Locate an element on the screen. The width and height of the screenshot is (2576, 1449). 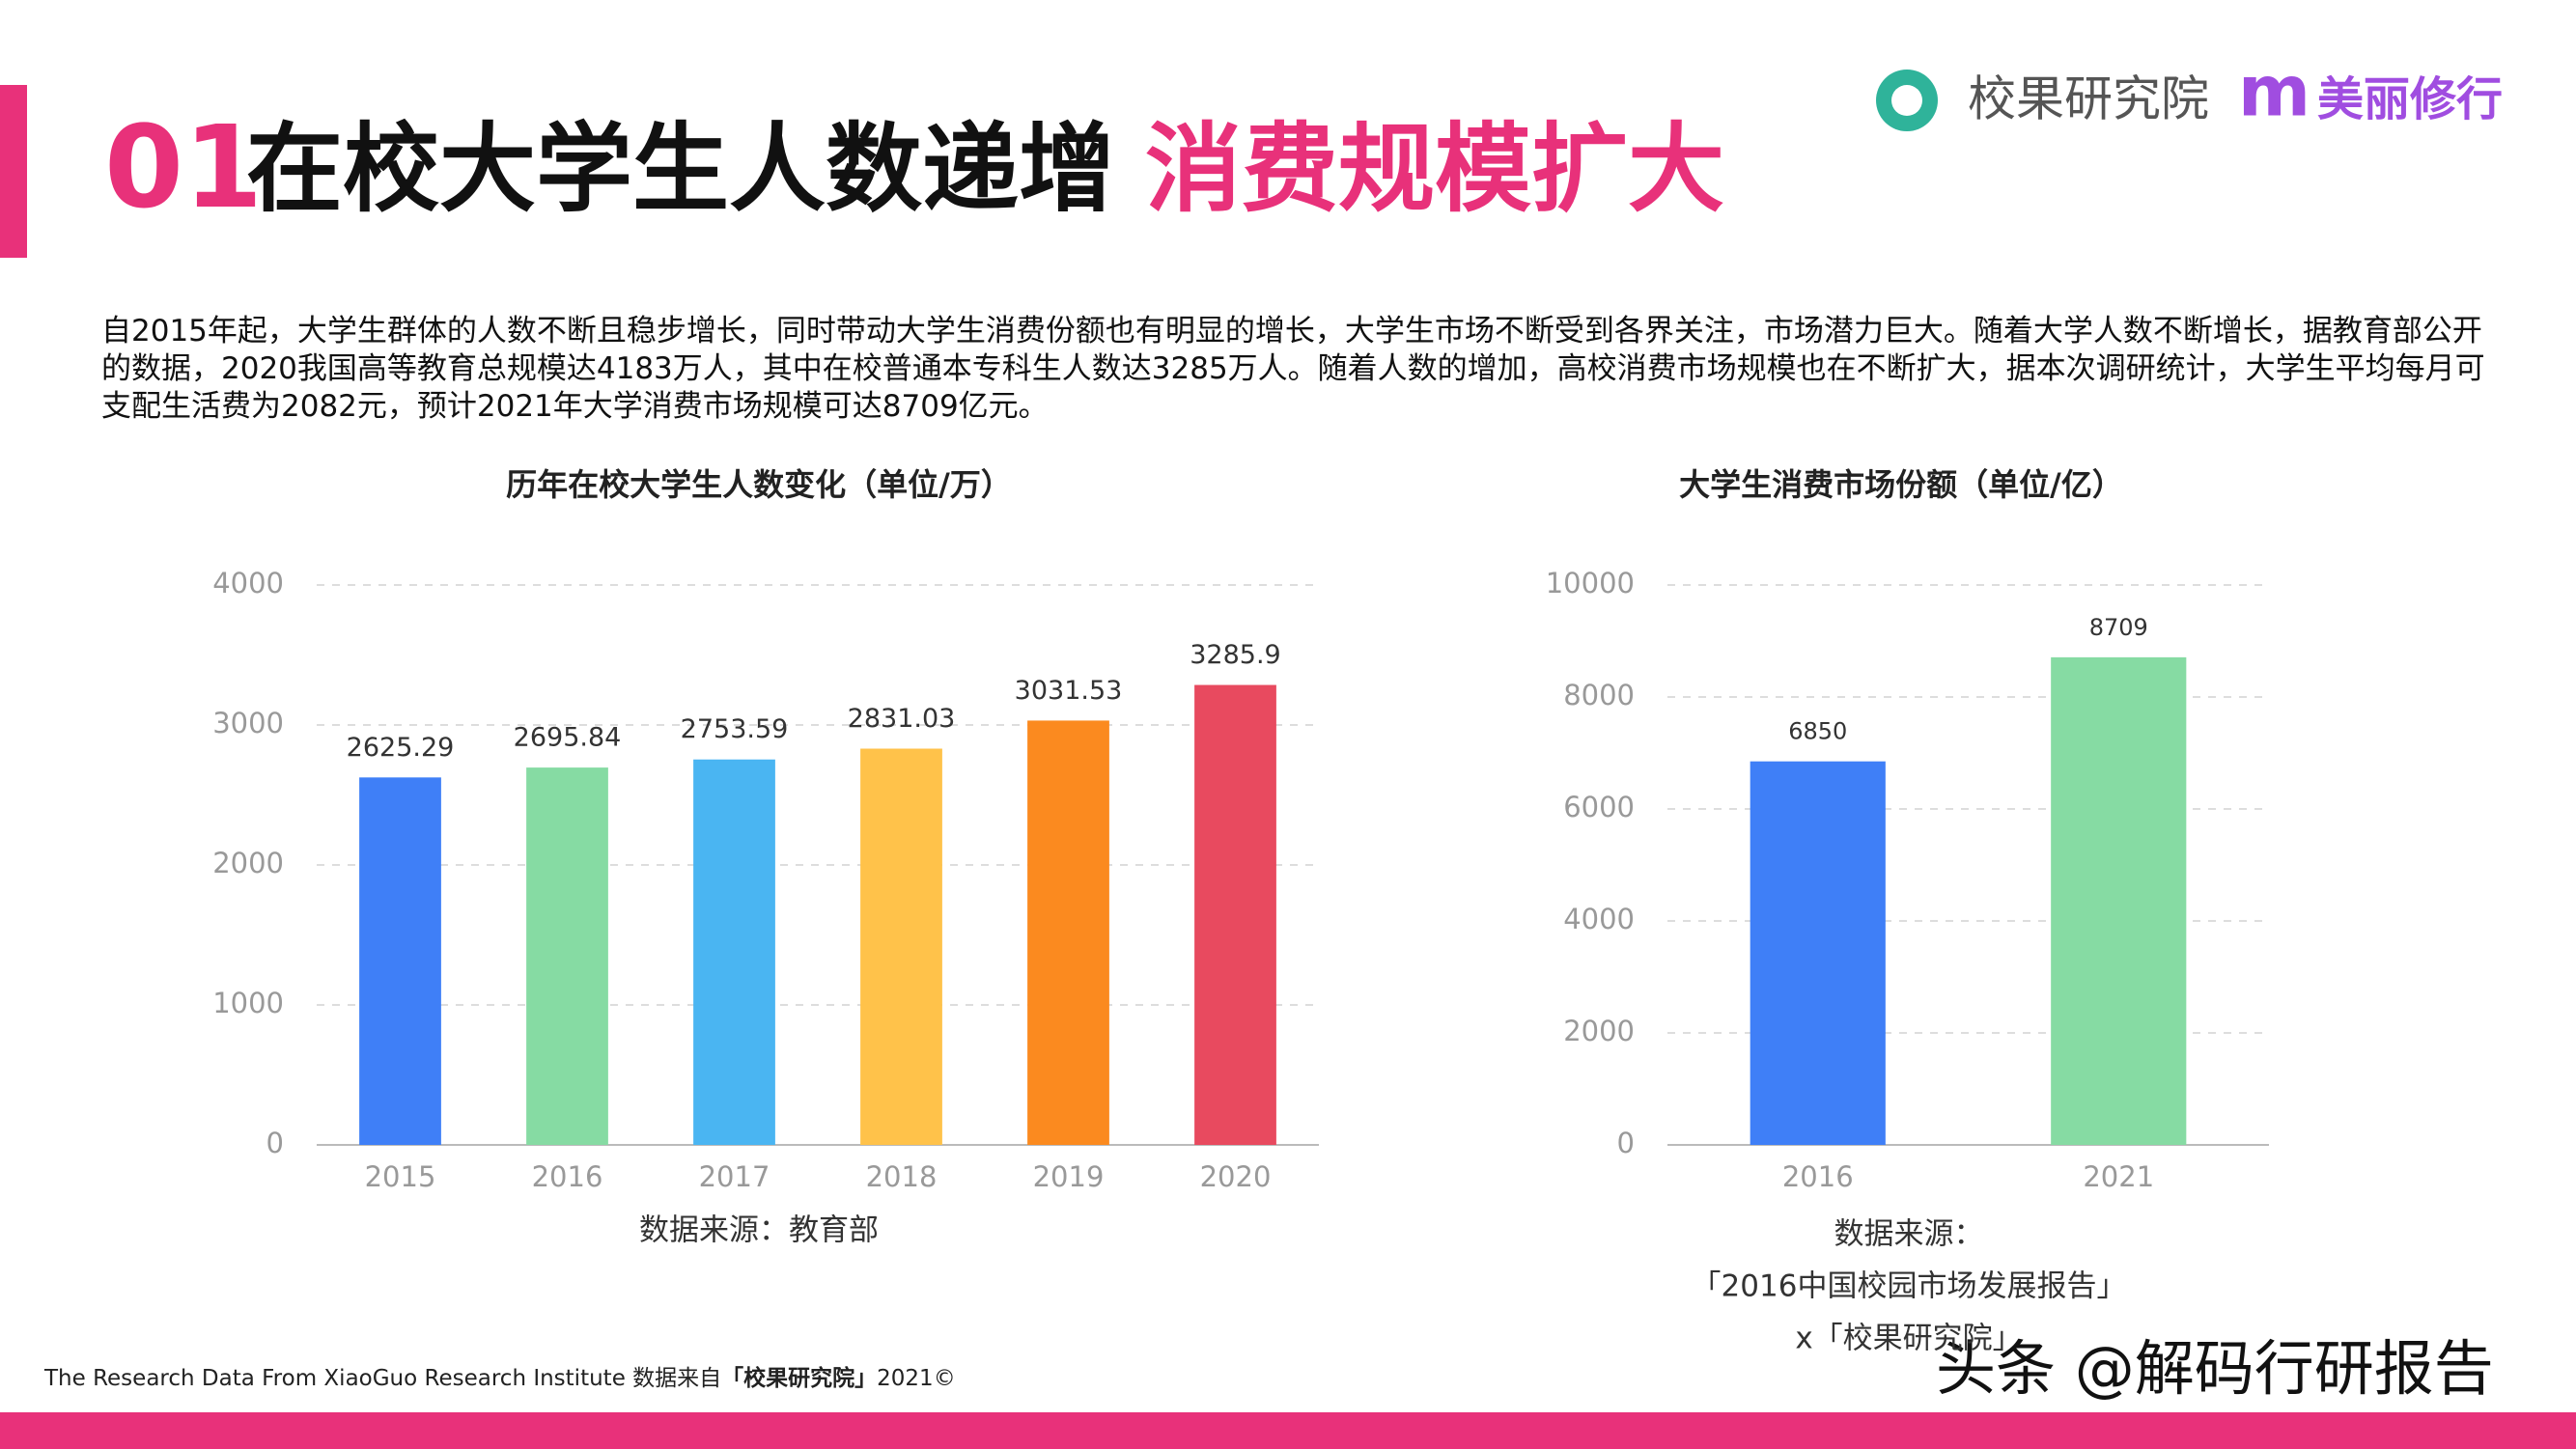
y-tick-label: 1000 is located at coordinates (248, 1003).